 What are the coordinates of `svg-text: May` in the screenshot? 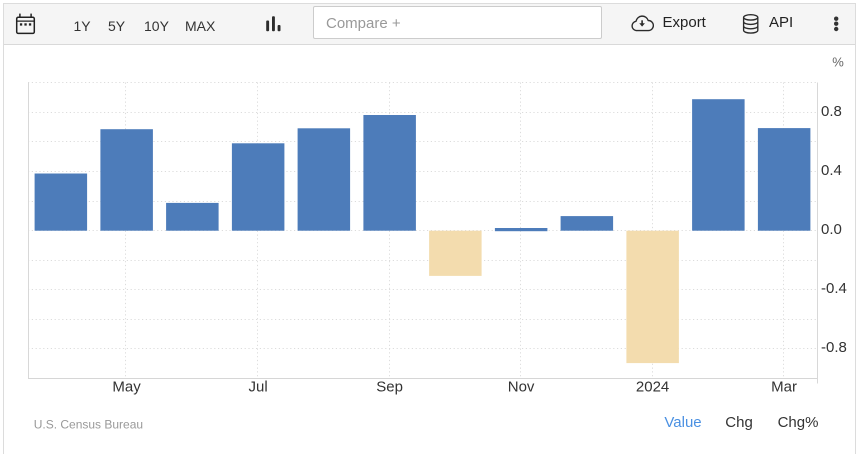 It's located at (126, 386).